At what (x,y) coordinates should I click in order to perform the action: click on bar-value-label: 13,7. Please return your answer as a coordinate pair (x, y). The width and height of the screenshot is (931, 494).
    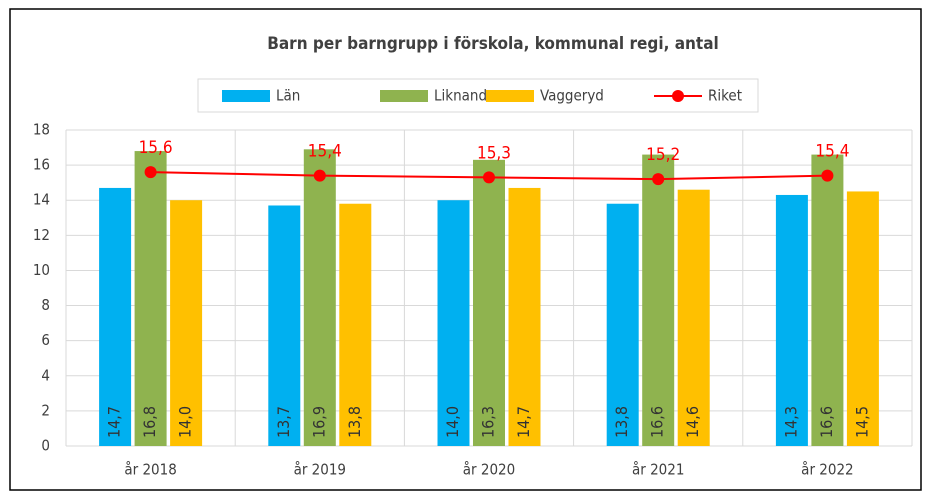
    Looking at the image, I should click on (283, 422).